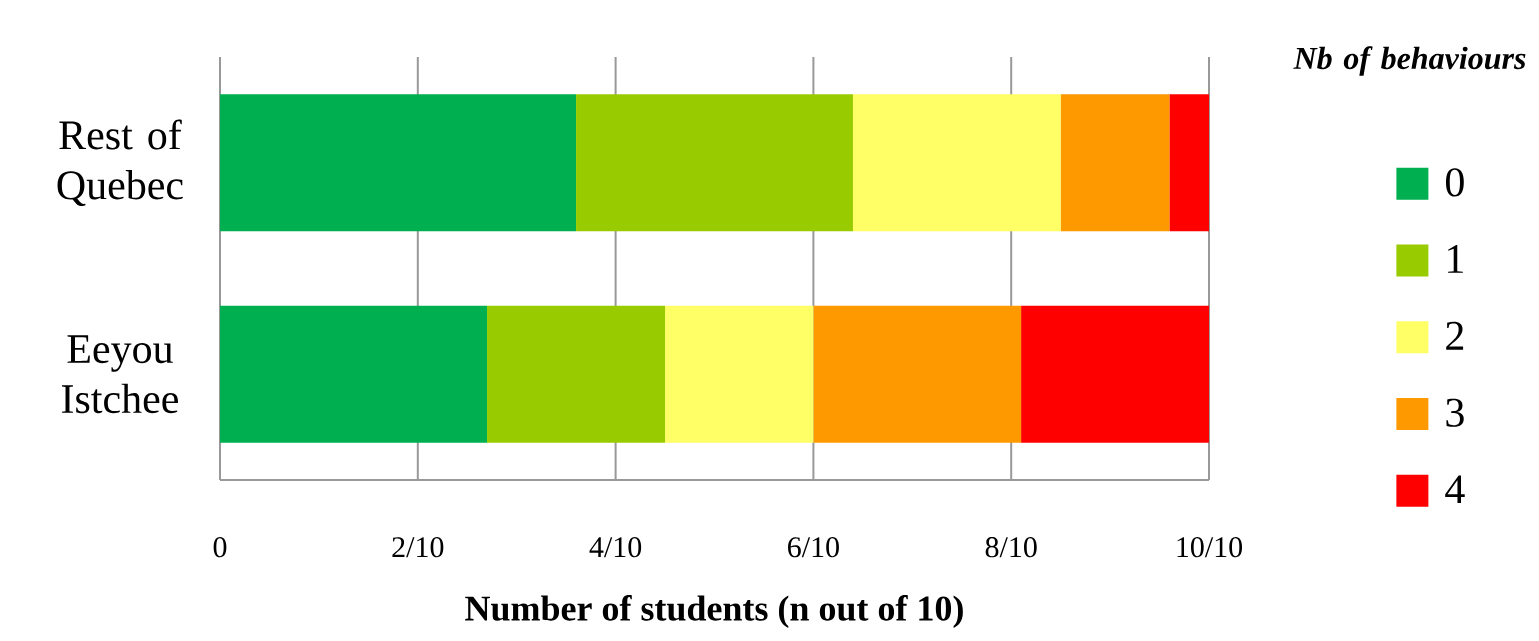 The image size is (1539, 641). Describe the element at coordinates (1454, 182) in the screenshot. I see `legend-label: 0` at that location.